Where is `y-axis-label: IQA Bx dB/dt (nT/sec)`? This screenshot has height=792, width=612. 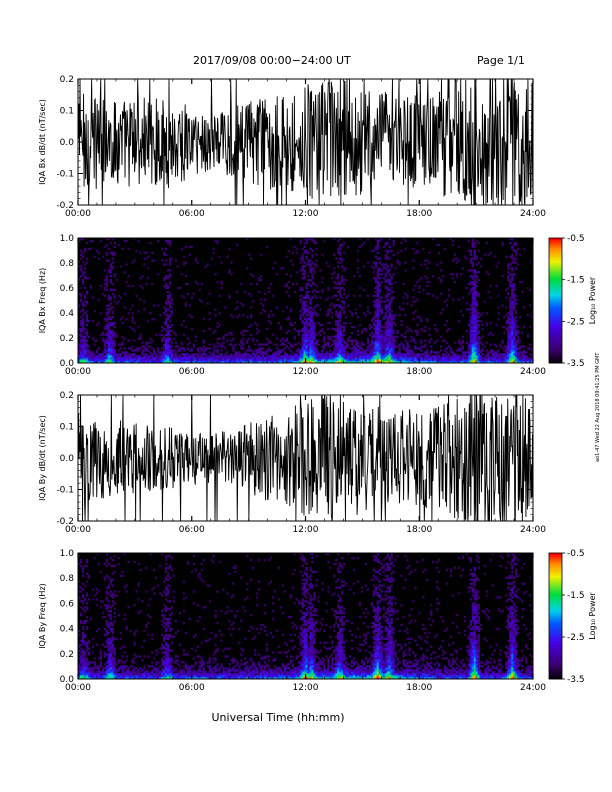 y-axis-label: IQA Bx dB/dt (nT/sec) is located at coordinates (42, 142).